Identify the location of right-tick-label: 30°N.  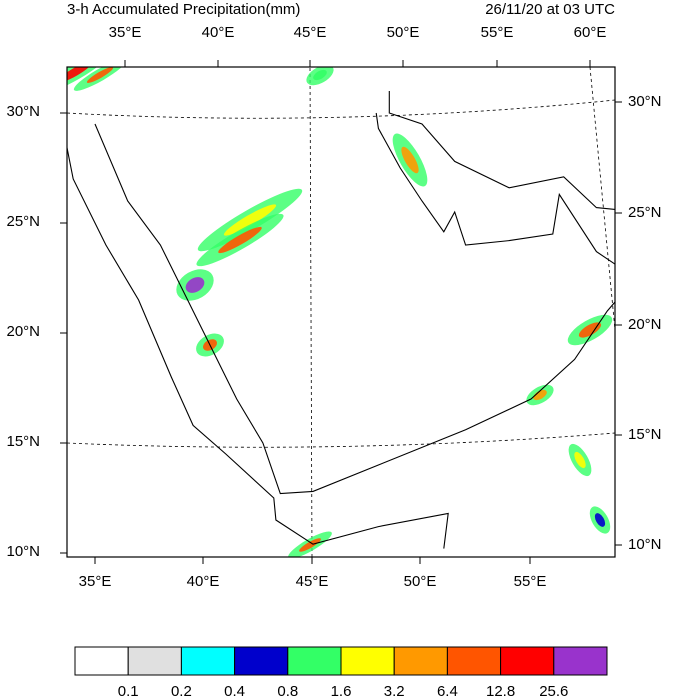
(645, 101).